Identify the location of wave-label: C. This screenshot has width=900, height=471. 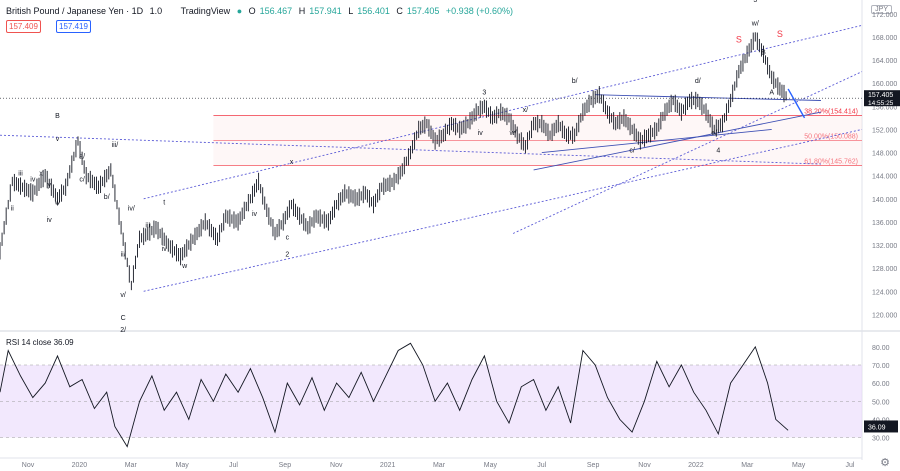
(123, 318).